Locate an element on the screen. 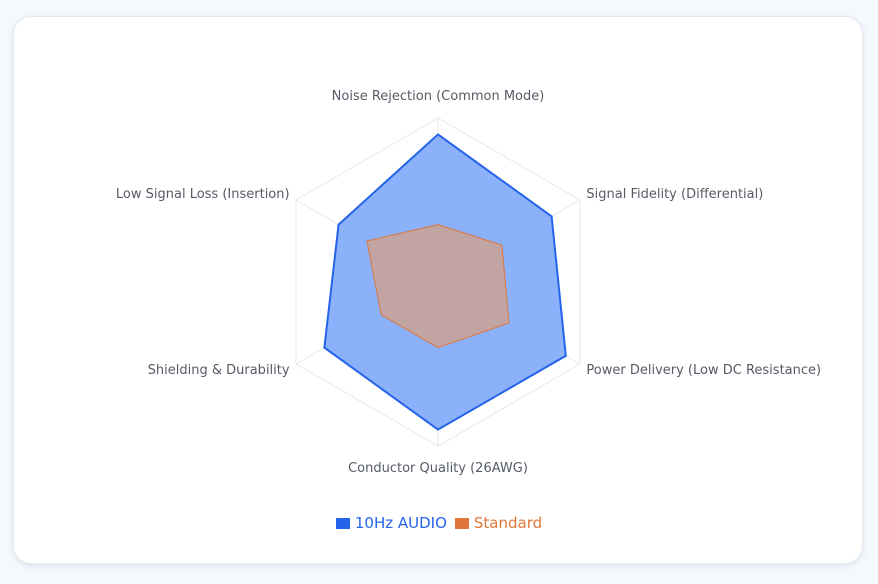 The image size is (878, 584). legend-label: Standard is located at coordinates (508, 523).